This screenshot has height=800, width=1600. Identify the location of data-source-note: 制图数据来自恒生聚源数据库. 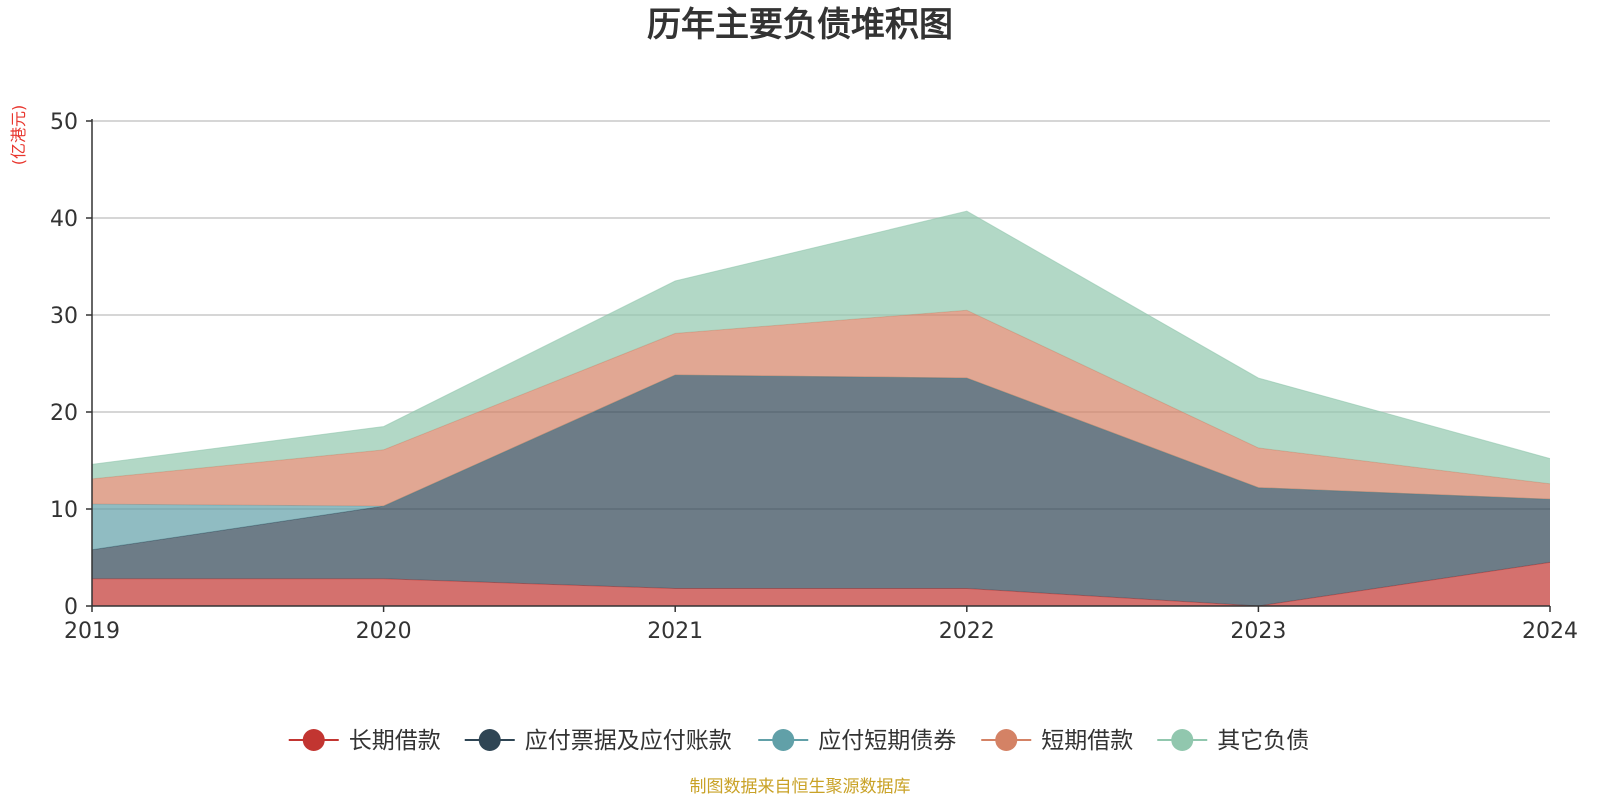
(800, 787).